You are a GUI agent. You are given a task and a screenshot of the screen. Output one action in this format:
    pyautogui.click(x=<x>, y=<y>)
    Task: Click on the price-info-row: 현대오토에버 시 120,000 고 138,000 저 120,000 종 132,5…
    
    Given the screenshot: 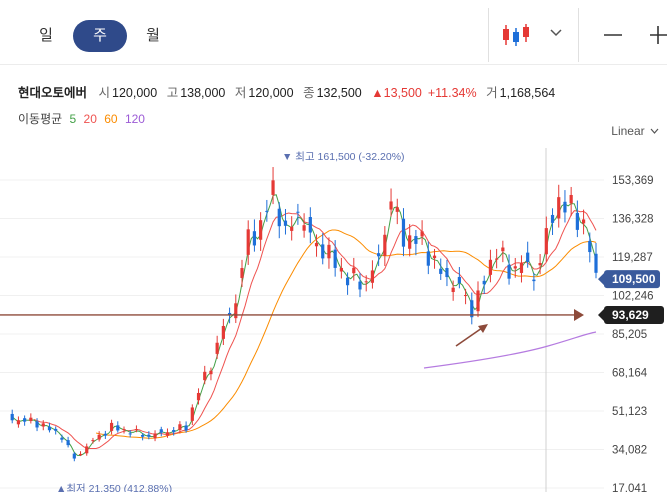 What is the action you would take?
    pyautogui.click(x=289, y=91)
    